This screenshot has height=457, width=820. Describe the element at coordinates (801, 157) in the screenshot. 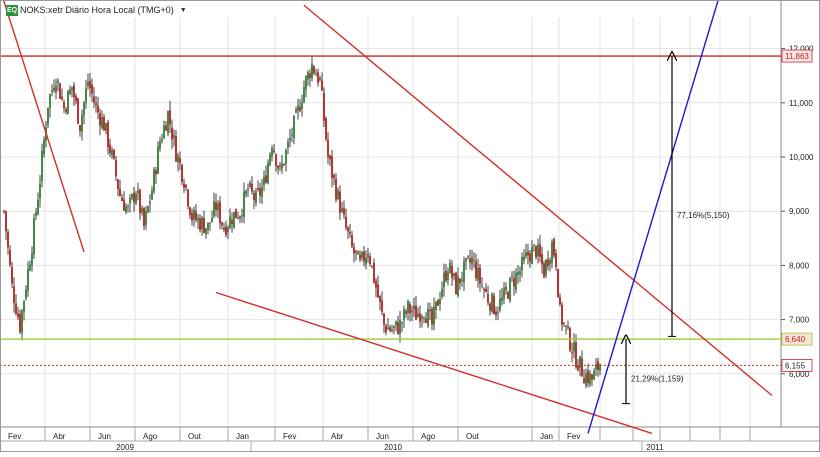

I see `y-tick-label: 10,000` at that location.